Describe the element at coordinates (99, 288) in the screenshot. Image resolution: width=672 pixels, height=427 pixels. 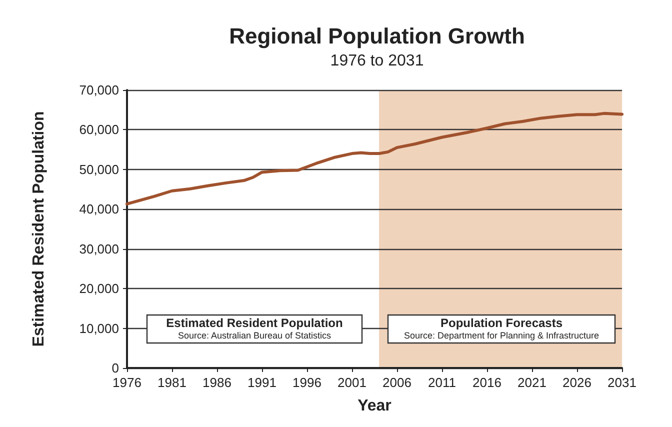
I see `y-tick-label: 20,000` at that location.